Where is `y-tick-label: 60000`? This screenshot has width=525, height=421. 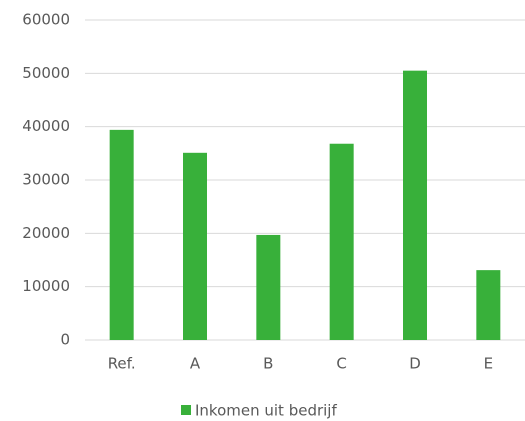
y-tick-label: 60000 is located at coordinates (46, 20).